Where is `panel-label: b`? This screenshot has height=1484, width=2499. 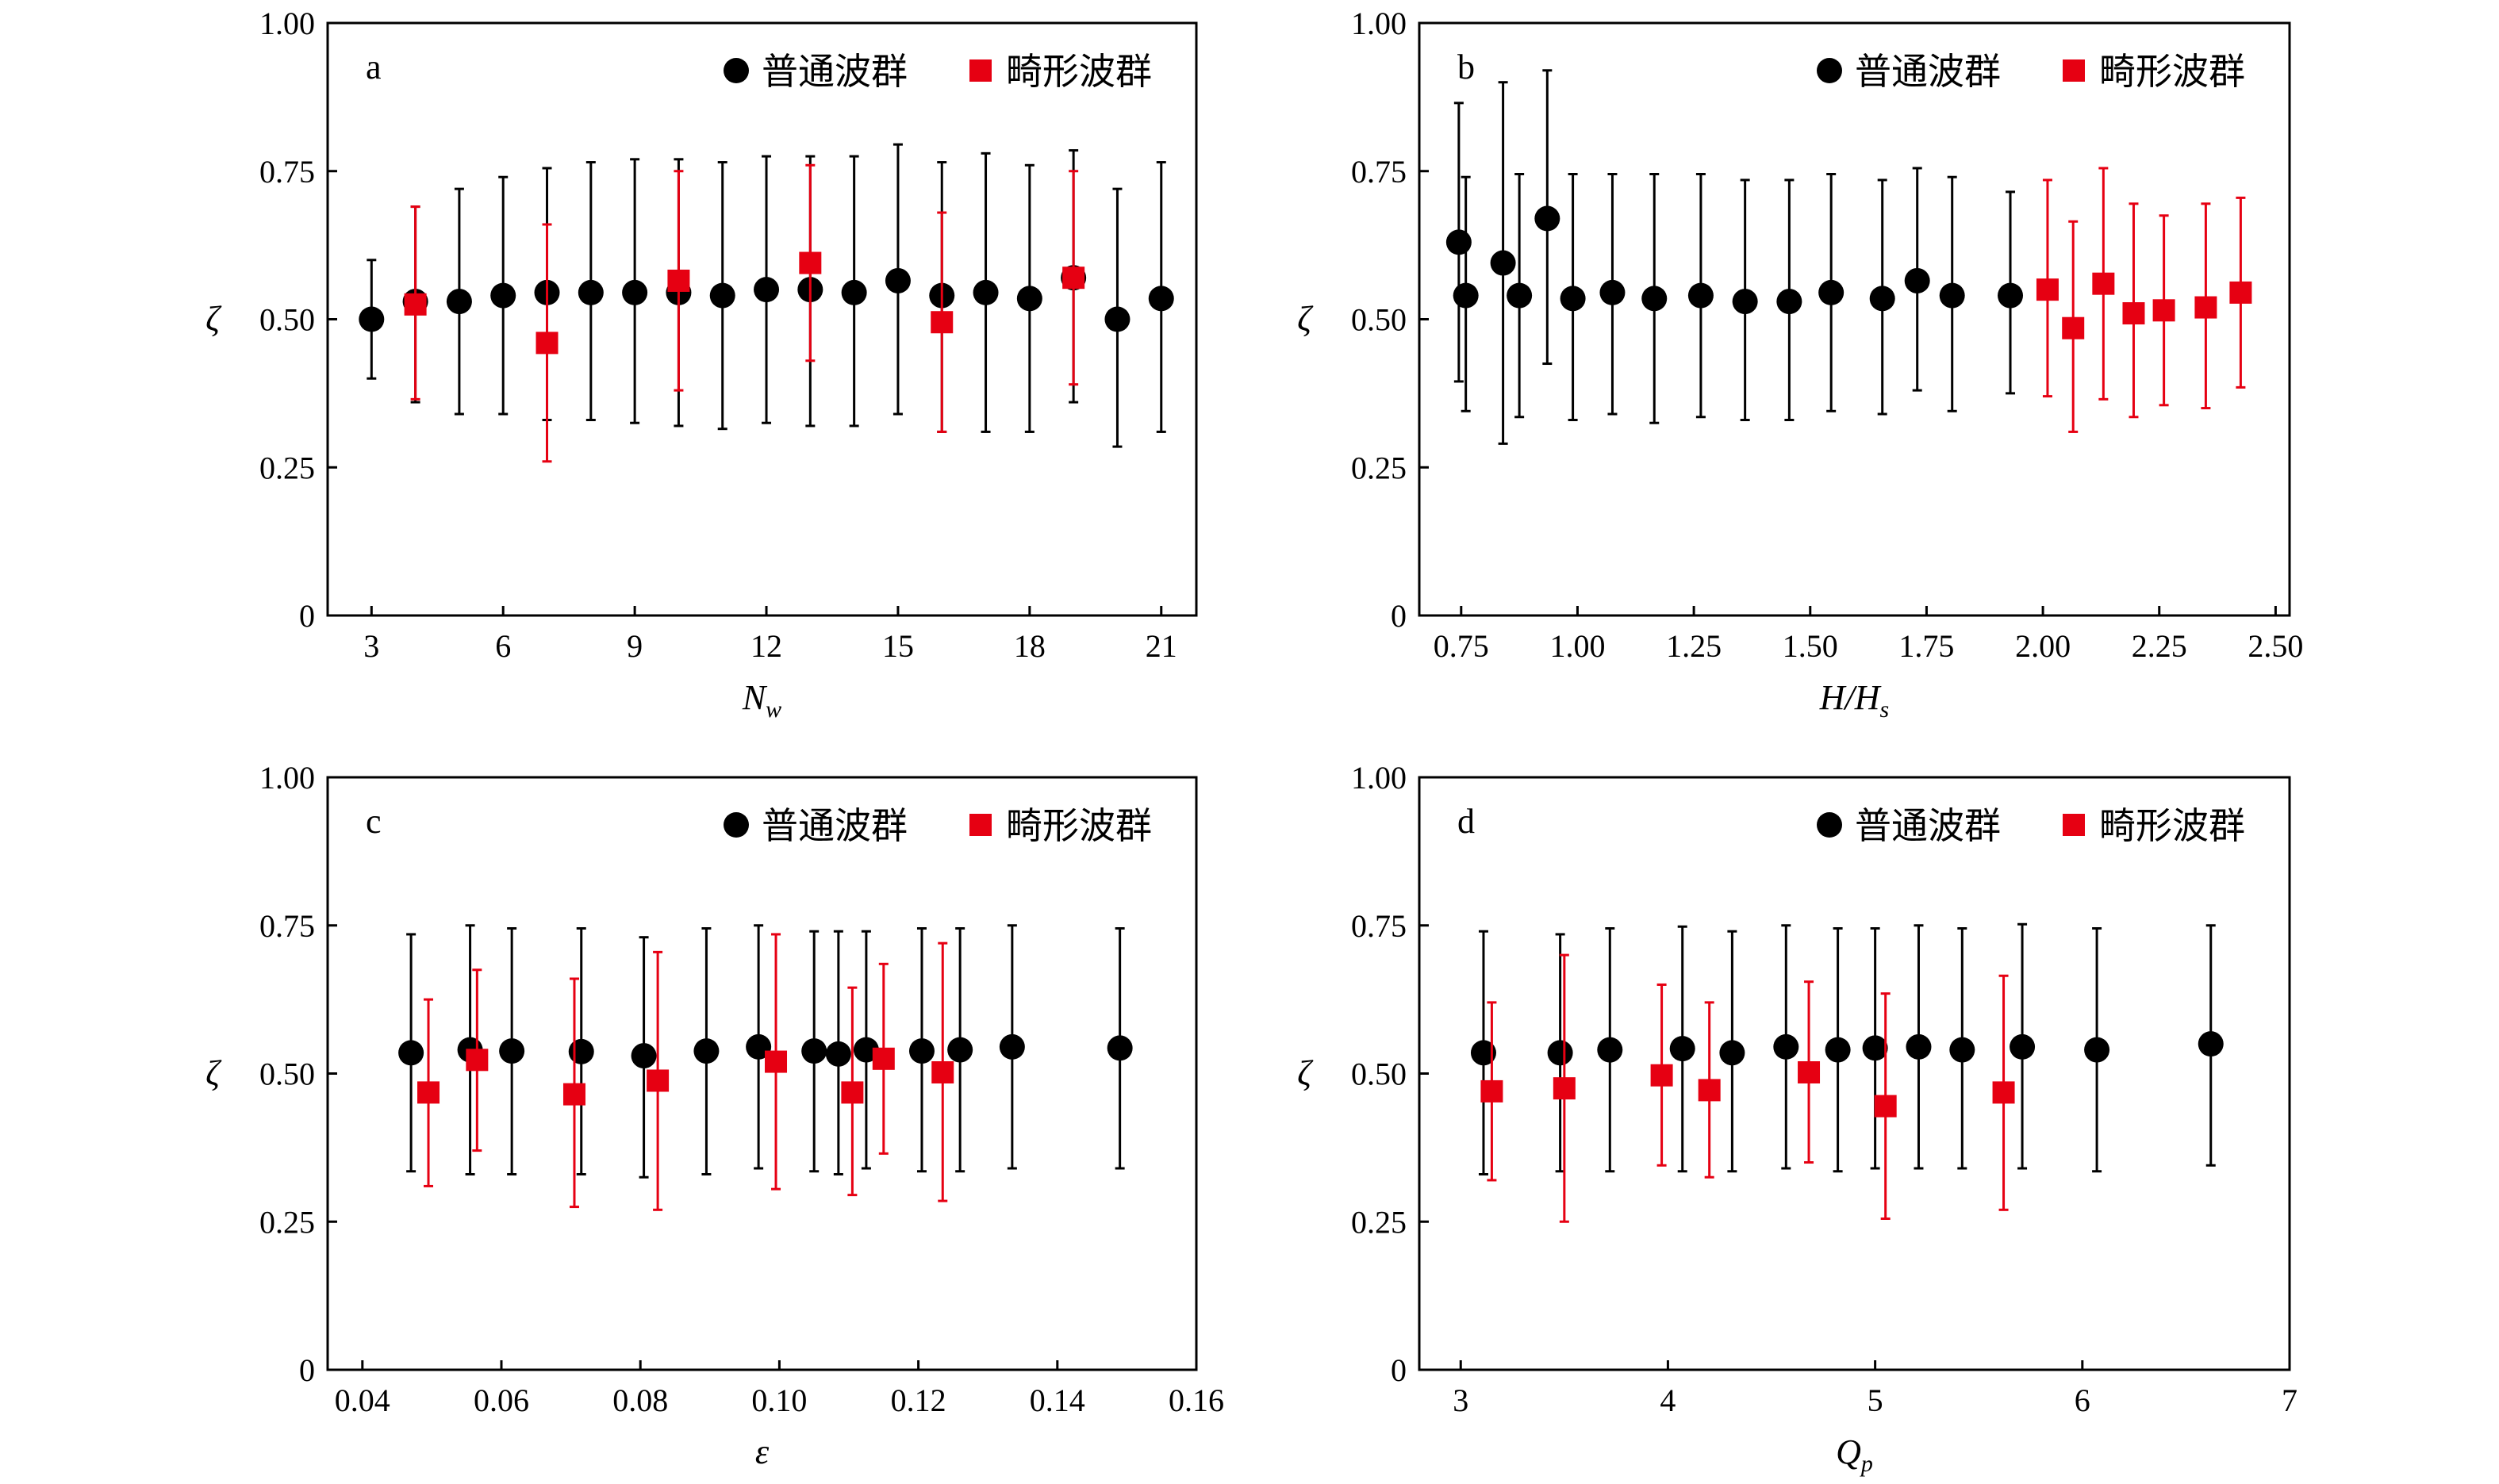
panel-label: b is located at coordinates (1466, 67).